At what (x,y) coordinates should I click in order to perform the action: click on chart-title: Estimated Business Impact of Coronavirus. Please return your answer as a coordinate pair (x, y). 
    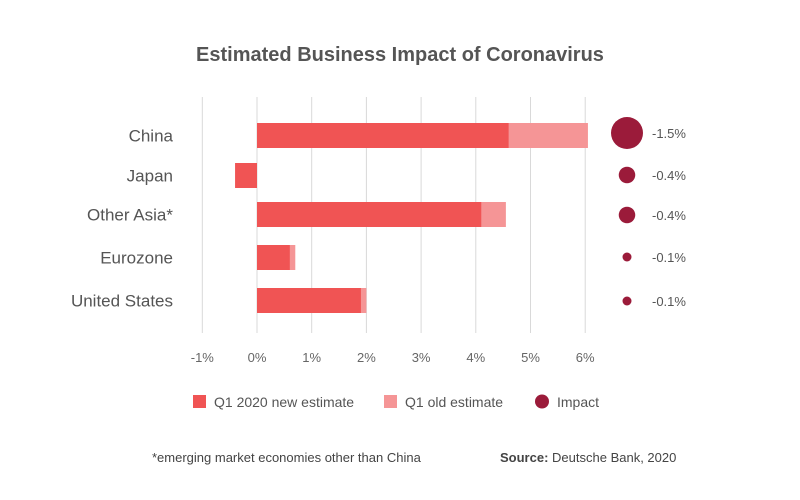
    Looking at the image, I should click on (400, 55).